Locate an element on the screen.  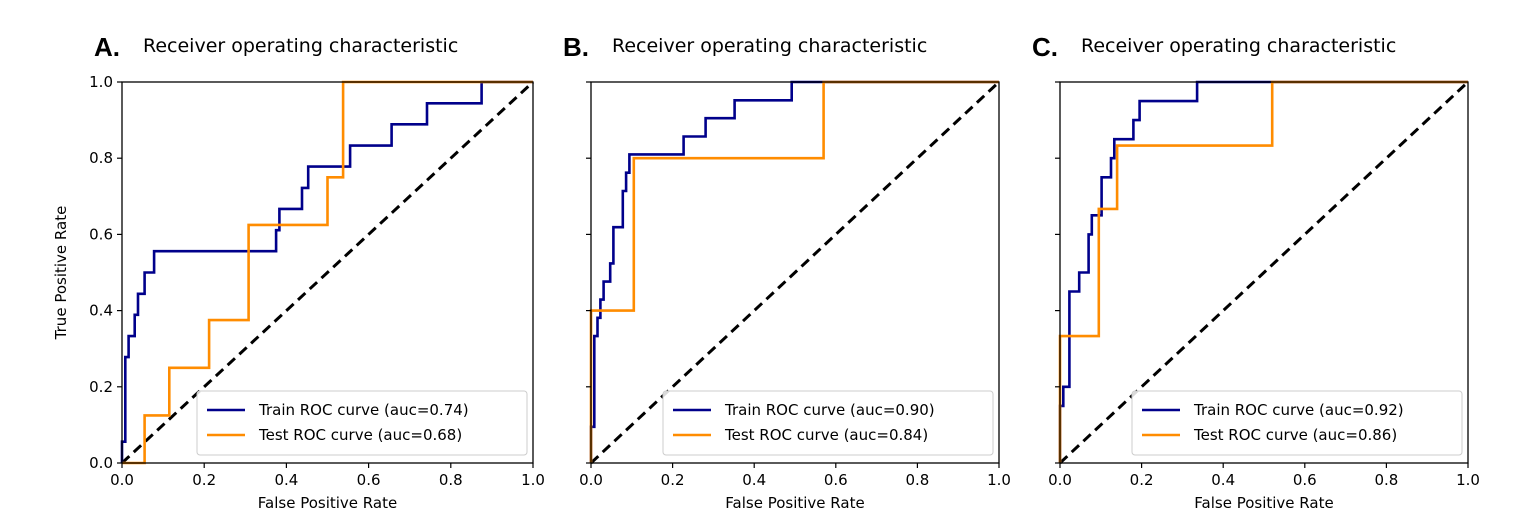
legend-train-label: Train ROC curve (auc=0.90) is located at coordinates (829, 410).